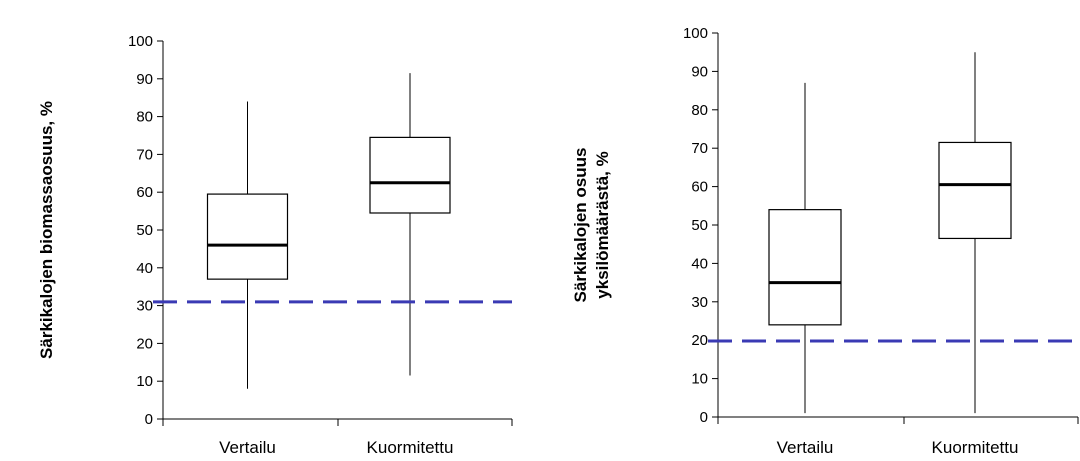 The width and height of the screenshot is (1080, 461). I want to click on y-axis-title: yksilömäärästä, %, so click(602, 224).